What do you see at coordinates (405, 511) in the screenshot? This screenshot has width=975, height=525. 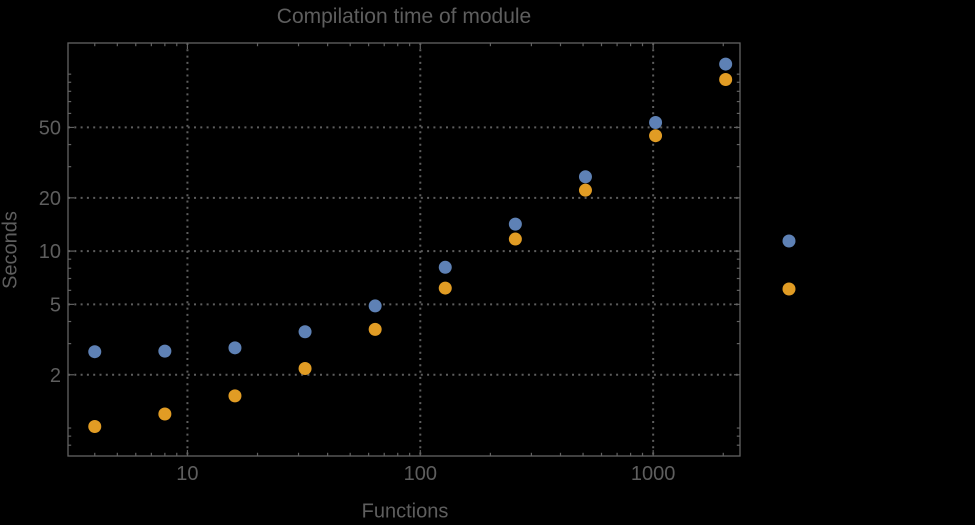 I see `x-axis-label: Functions` at bounding box center [405, 511].